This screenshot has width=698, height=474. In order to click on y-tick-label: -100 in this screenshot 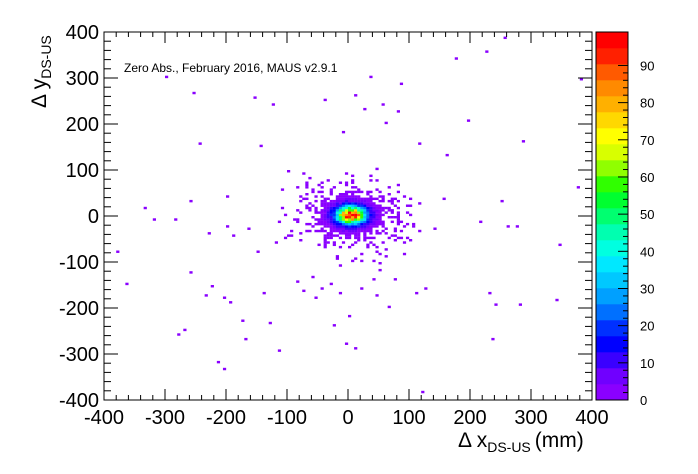, I will do `click(79, 263)`.